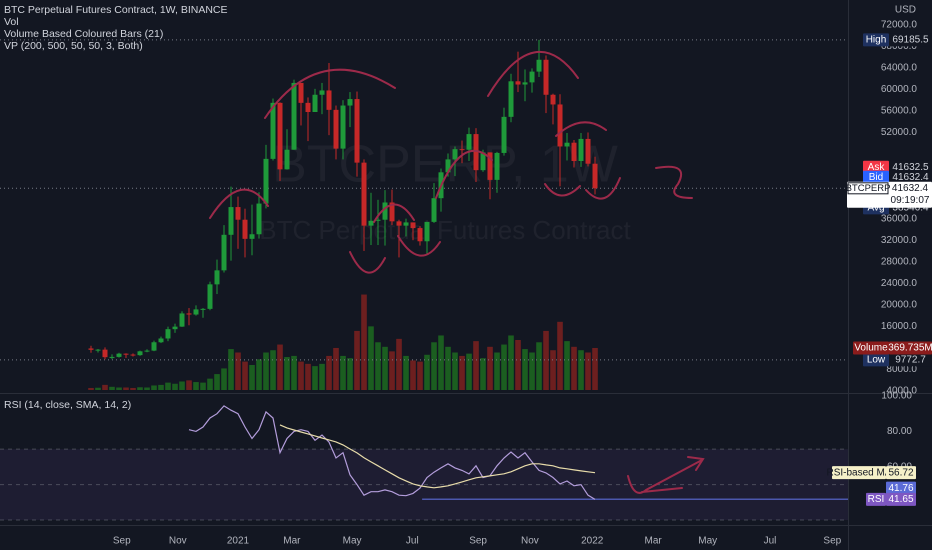  I want to click on y-tick-label: 68000.0, so click(899, 46).